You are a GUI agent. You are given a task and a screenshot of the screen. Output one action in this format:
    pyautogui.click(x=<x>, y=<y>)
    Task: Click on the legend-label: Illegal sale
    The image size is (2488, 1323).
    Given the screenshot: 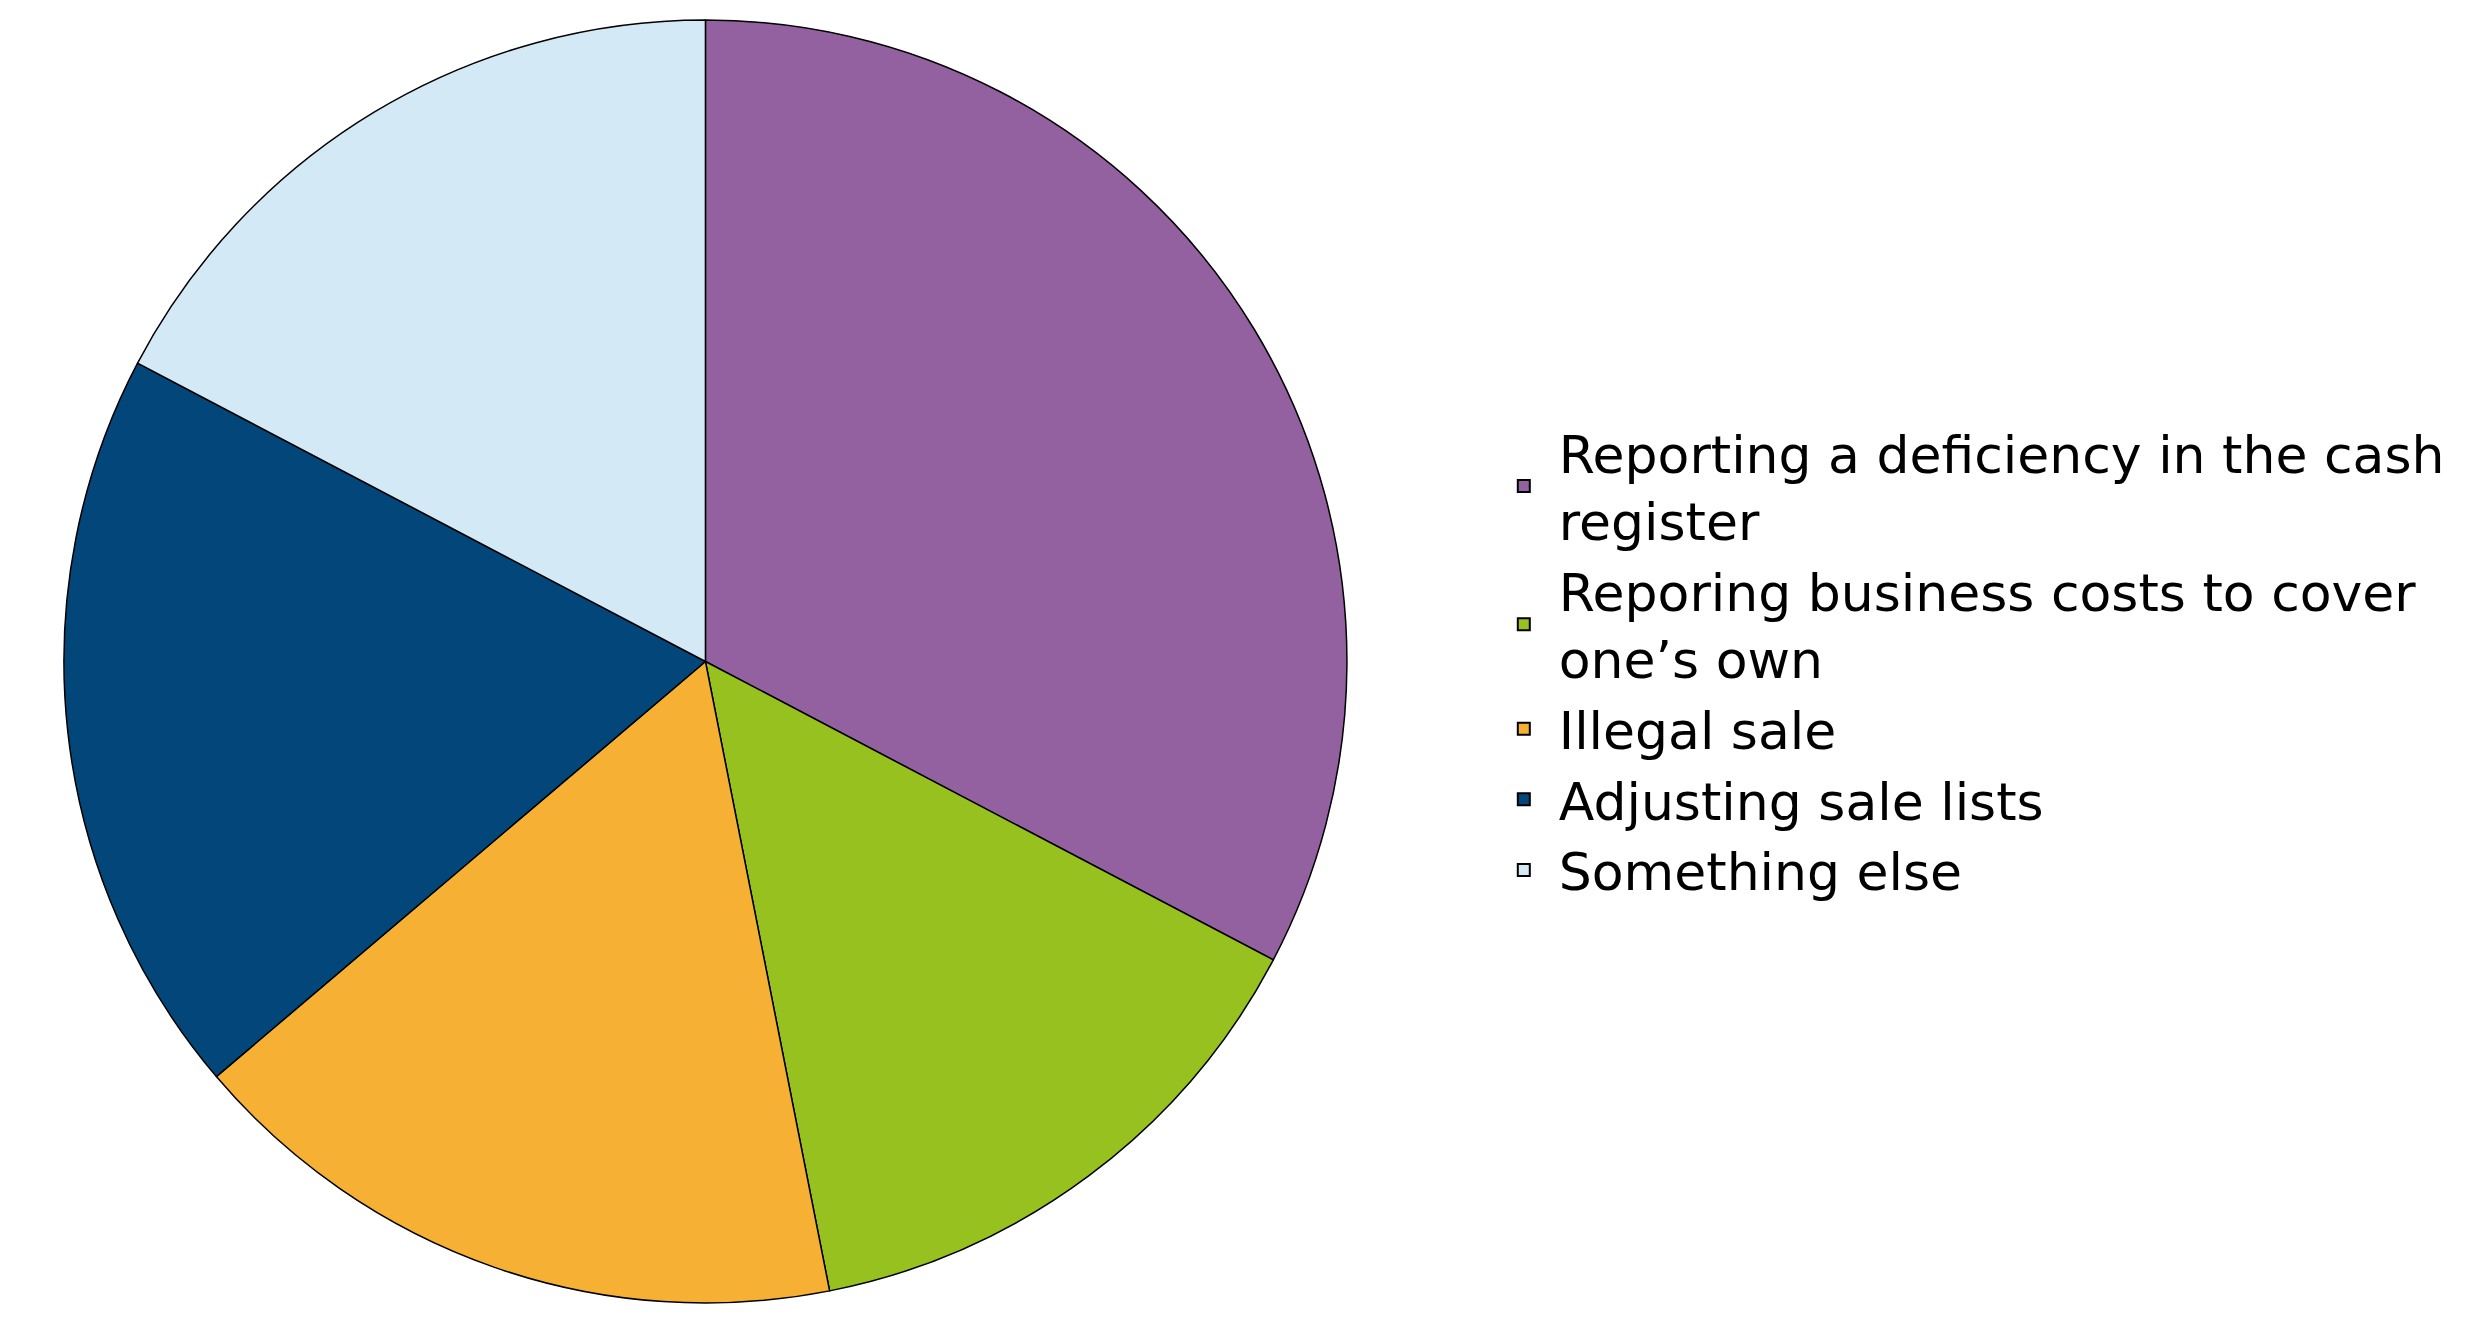 What is the action you would take?
    pyautogui.click(x=1697, y=730)
    